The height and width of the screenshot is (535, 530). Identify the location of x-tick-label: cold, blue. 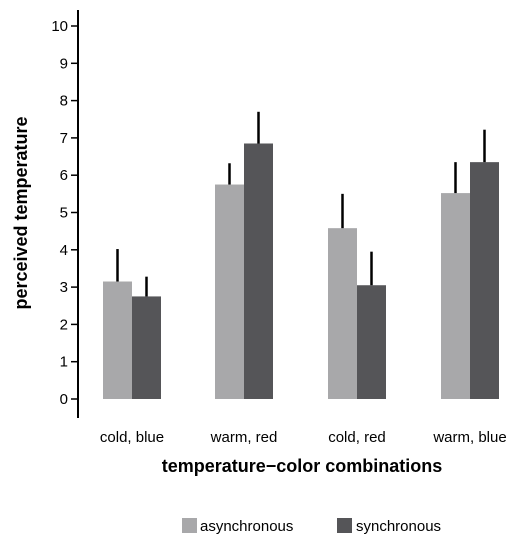
(132, 437).